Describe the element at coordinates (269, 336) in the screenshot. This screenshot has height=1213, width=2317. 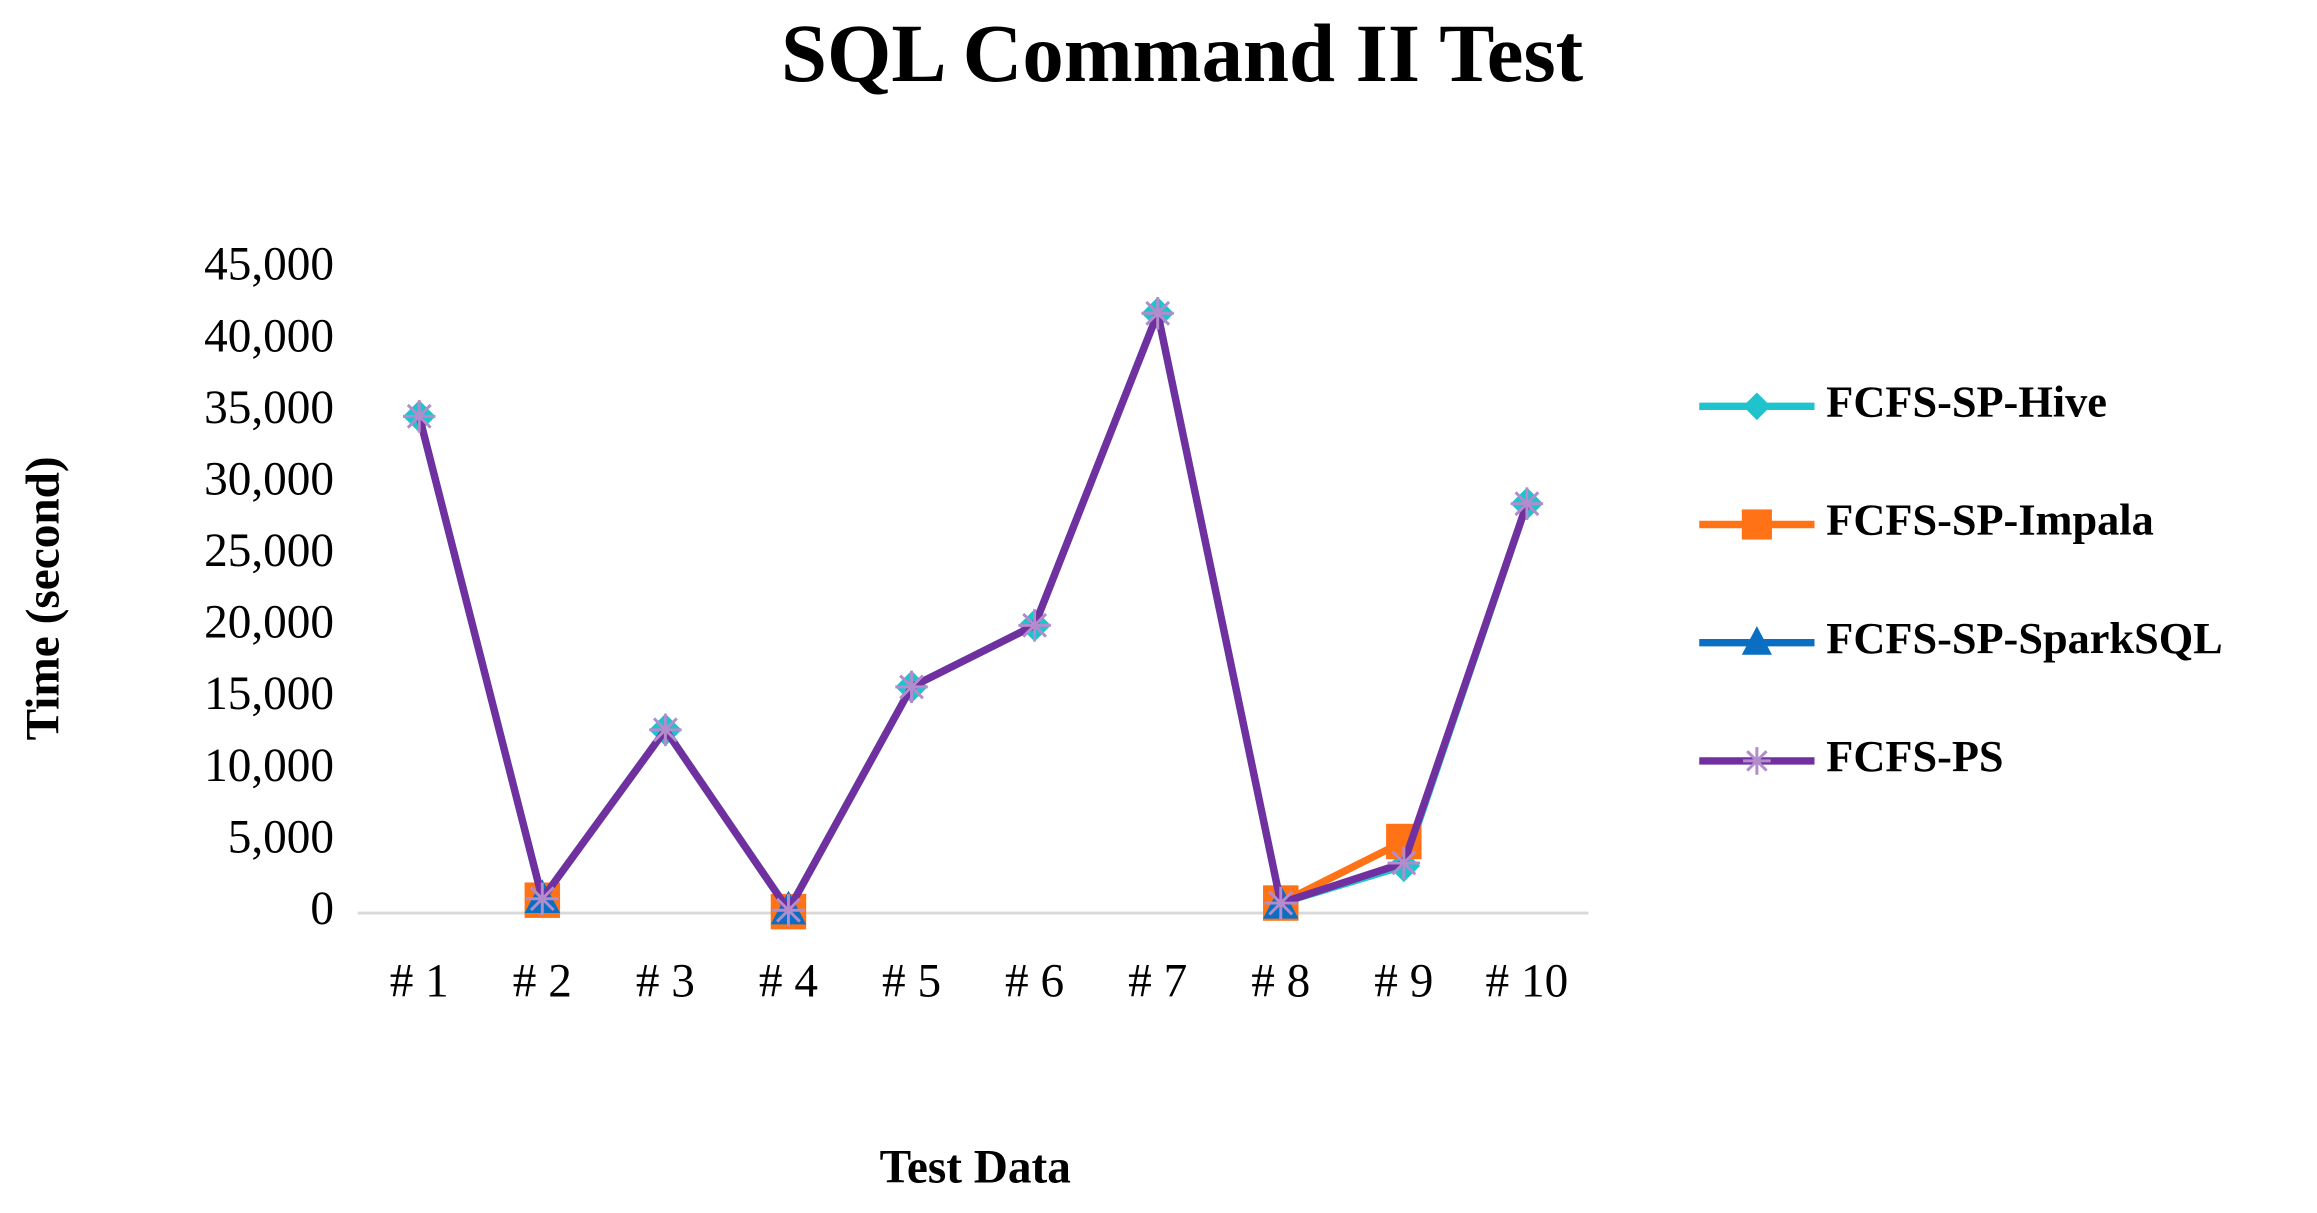
I see `y-tick-label: 40,000` at that location.